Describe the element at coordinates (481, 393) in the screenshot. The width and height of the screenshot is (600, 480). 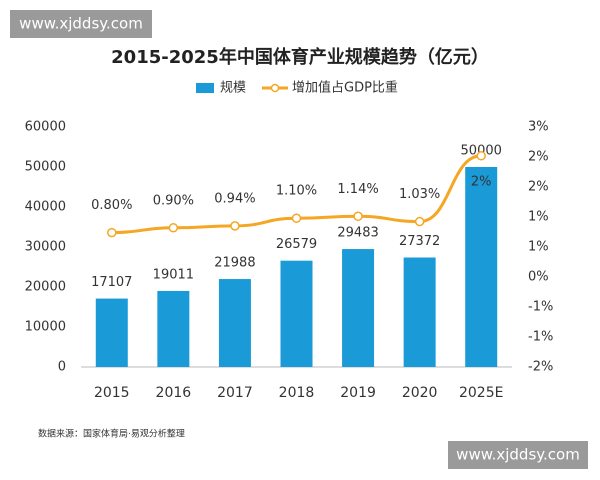
I see `x-tick-label: 2025E` at that location.